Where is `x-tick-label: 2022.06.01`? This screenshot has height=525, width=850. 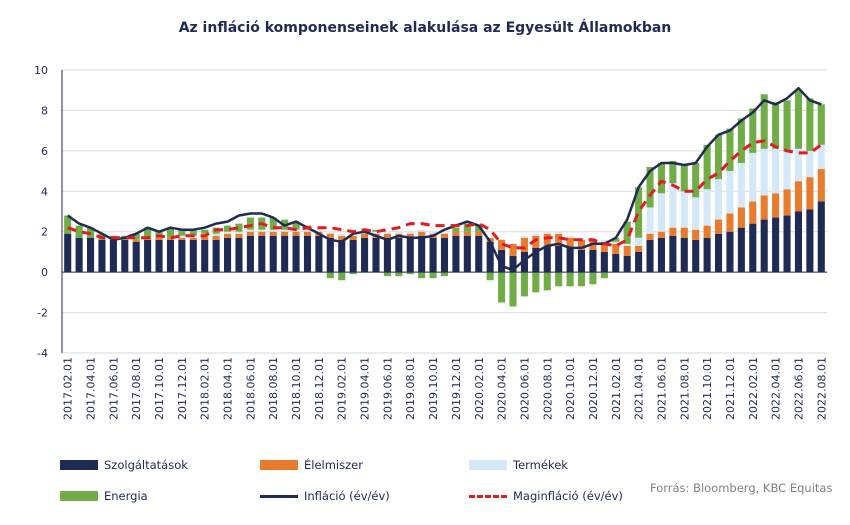
x-tick-label: 2022.06.01 is located at coordinates (798, 388).